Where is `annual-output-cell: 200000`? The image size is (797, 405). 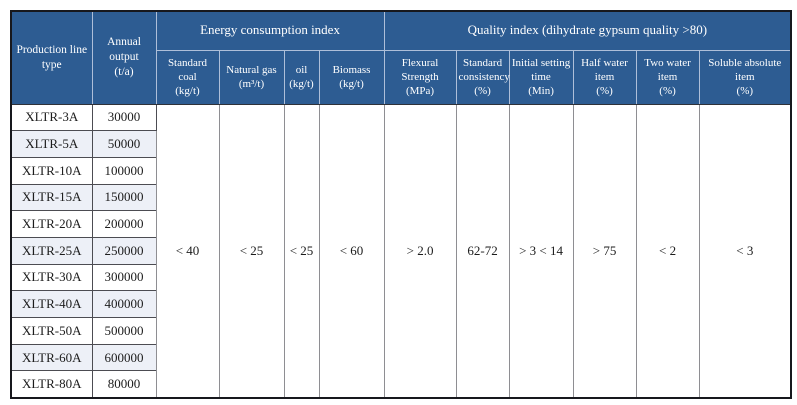
annual-output-cell: 200000 is located at coordinates (124, 224).